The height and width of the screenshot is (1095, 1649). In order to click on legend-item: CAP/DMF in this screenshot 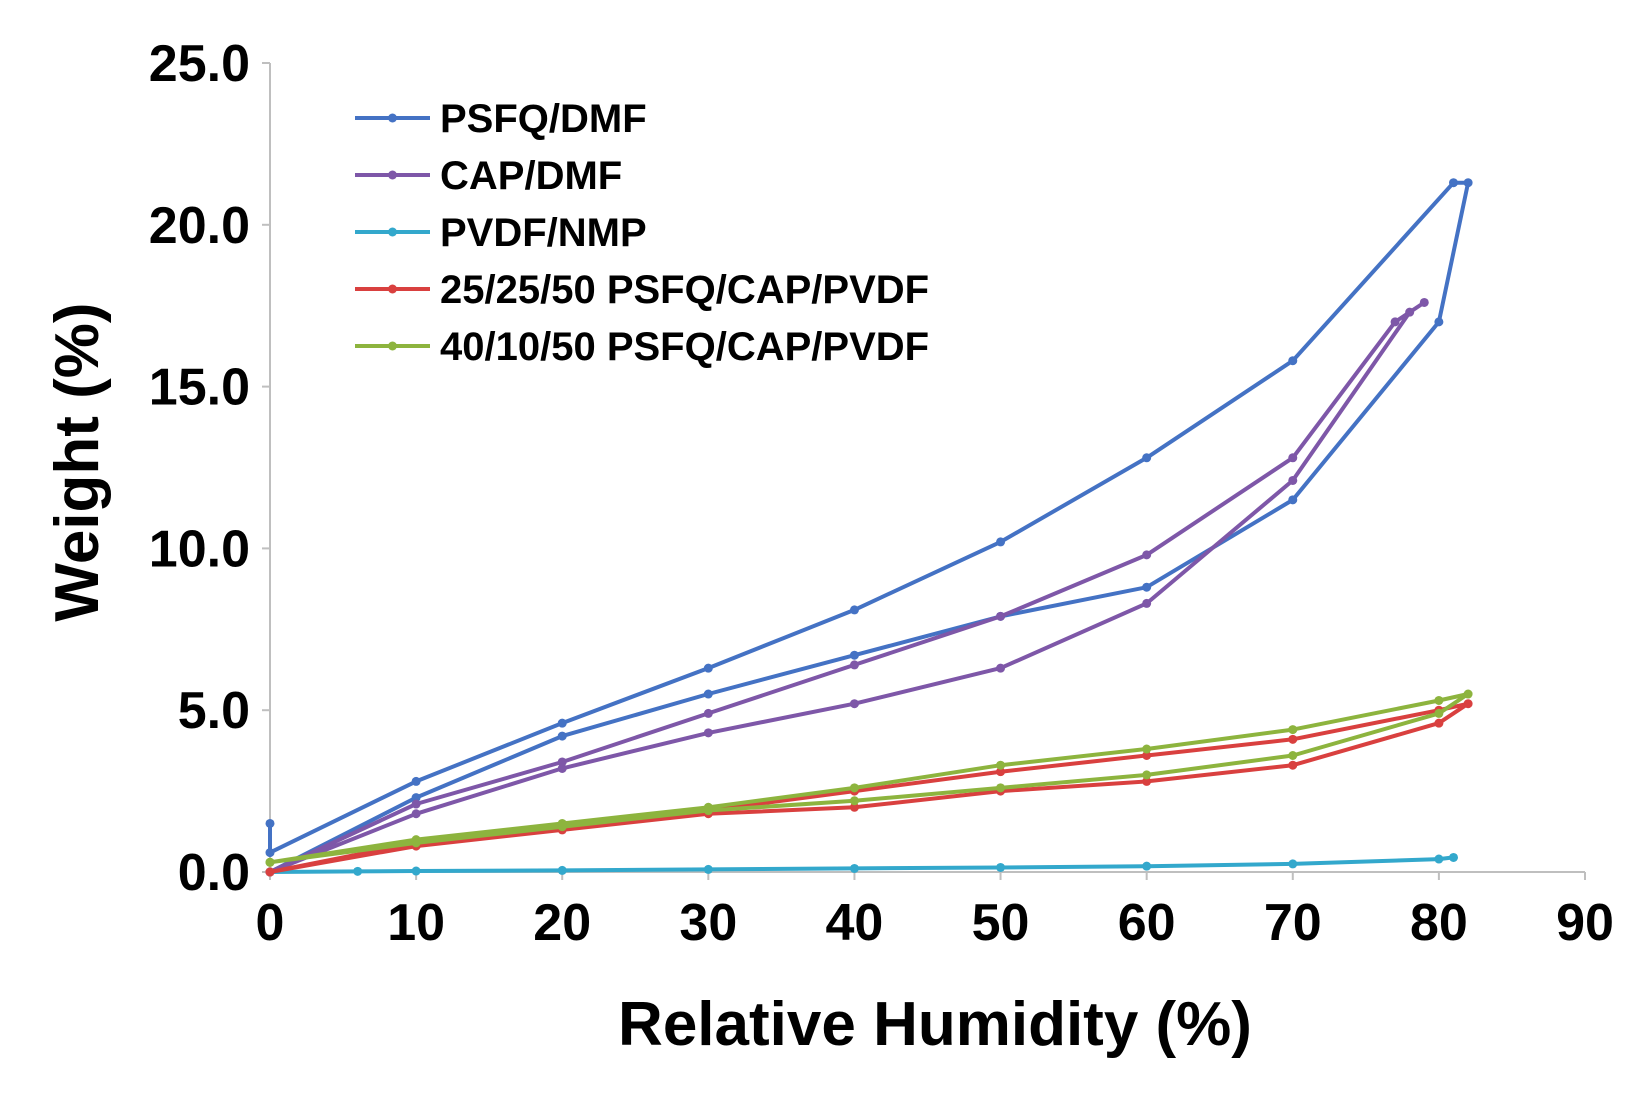, I will do `click(488, 176)`.